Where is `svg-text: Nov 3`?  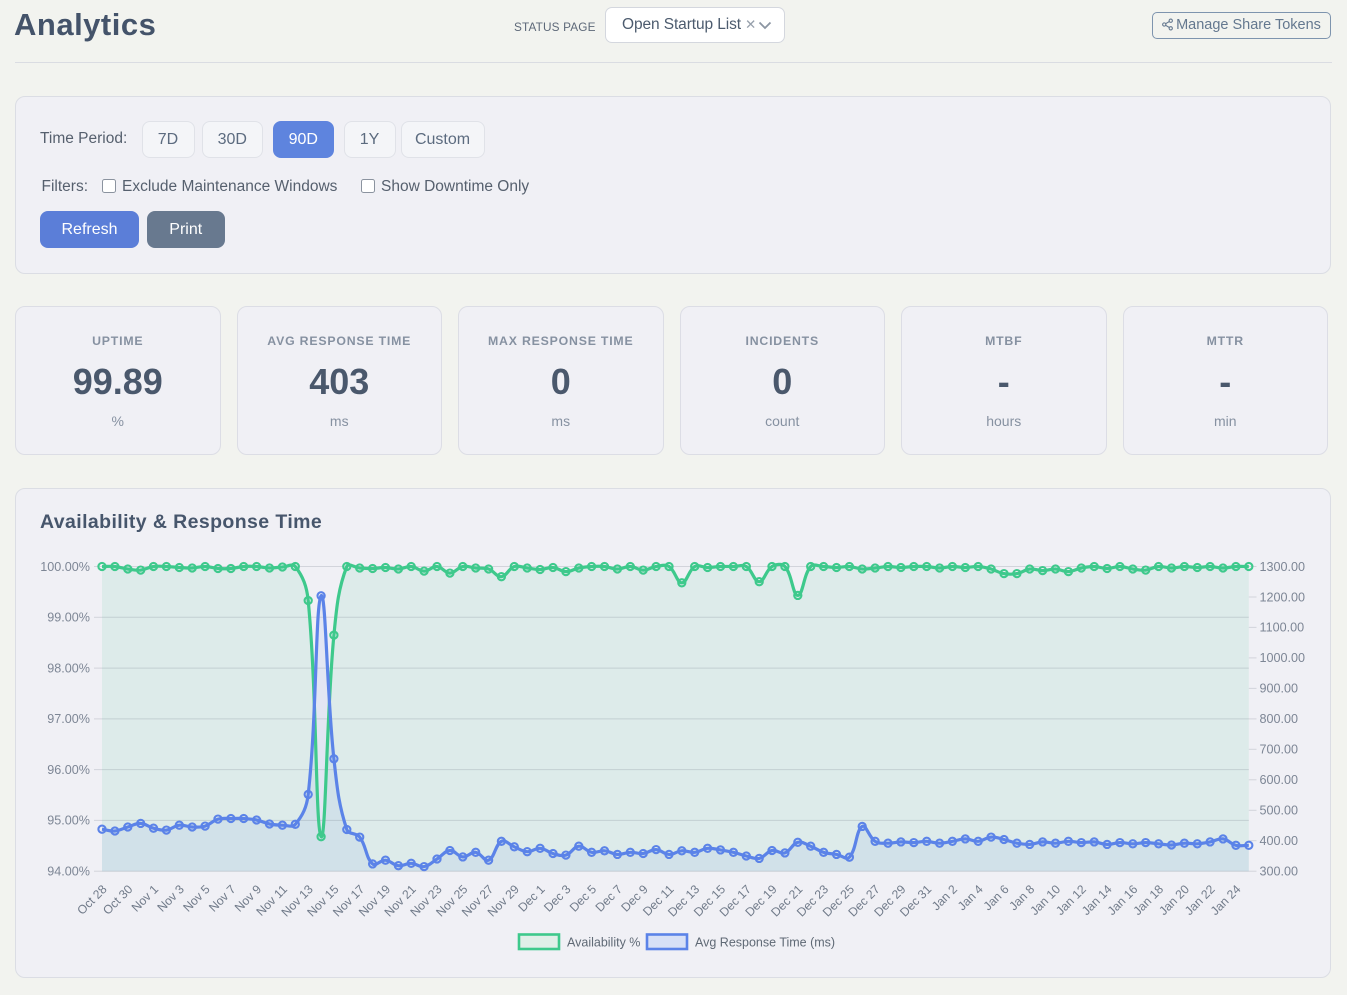
svg-text: Nov 3 is located at coordinates (171, 898).